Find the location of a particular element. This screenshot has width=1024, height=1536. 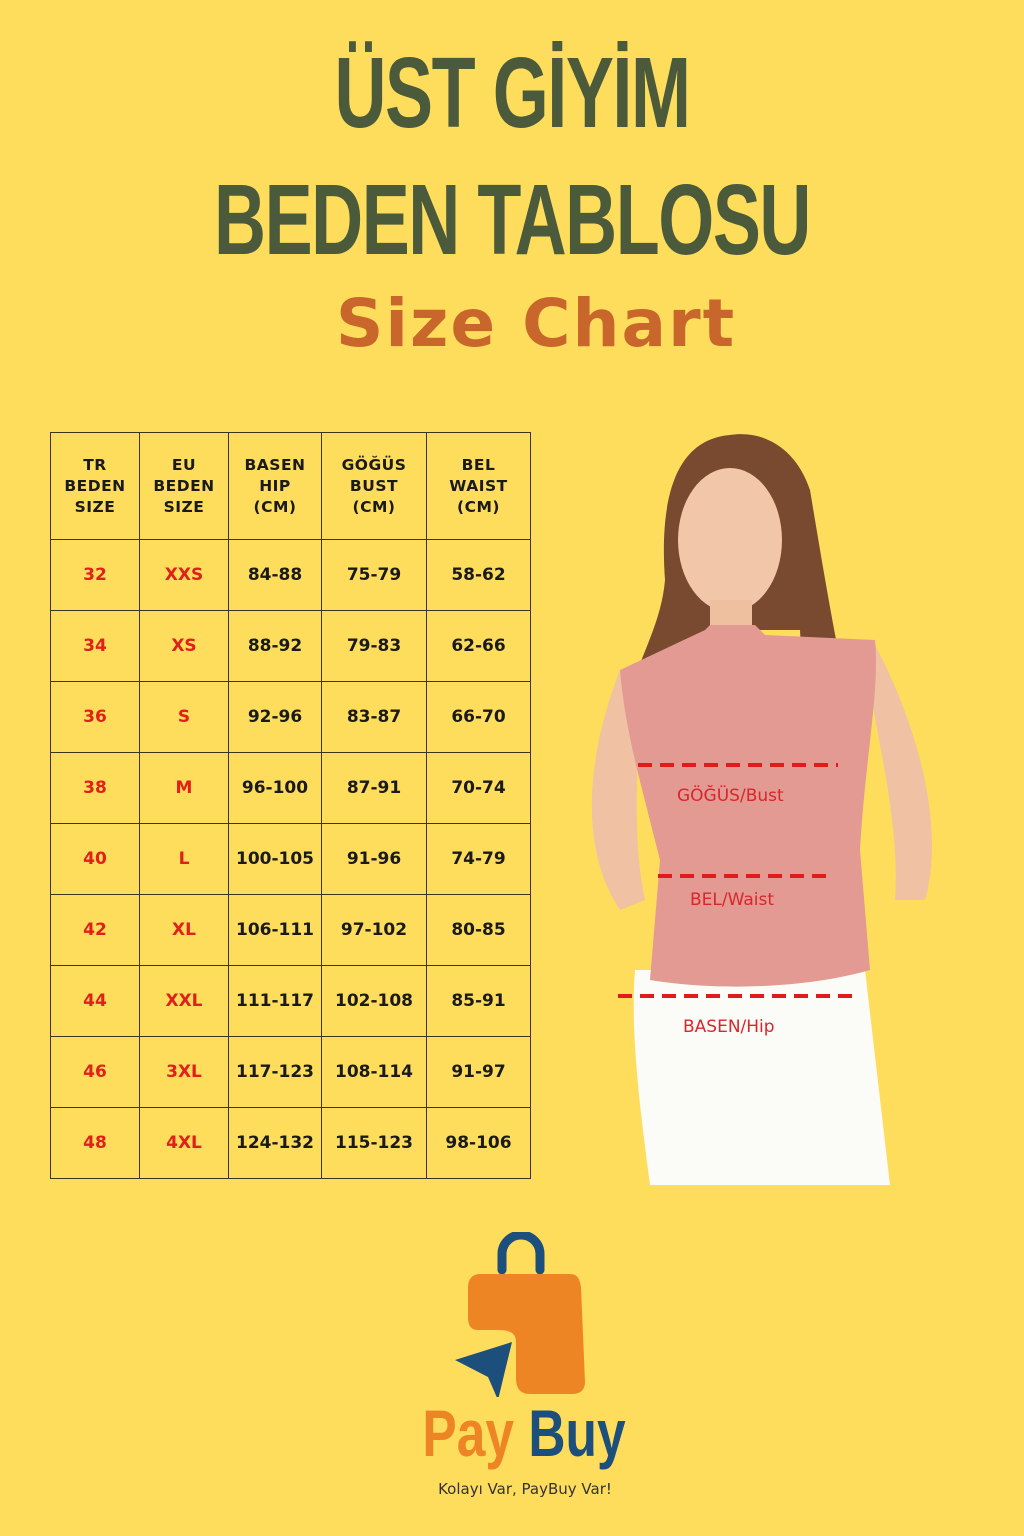

cell-eu-size: 4XL is located at coordinates (184, 1143).